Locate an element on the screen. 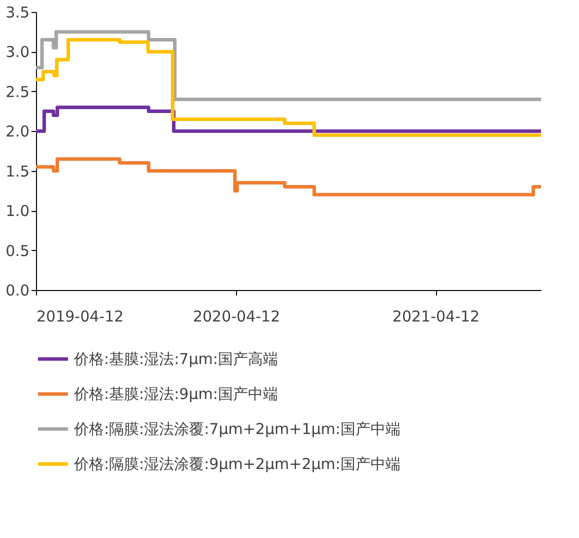  y-tick-label: 1.0 is located at coordinates (18, 211).